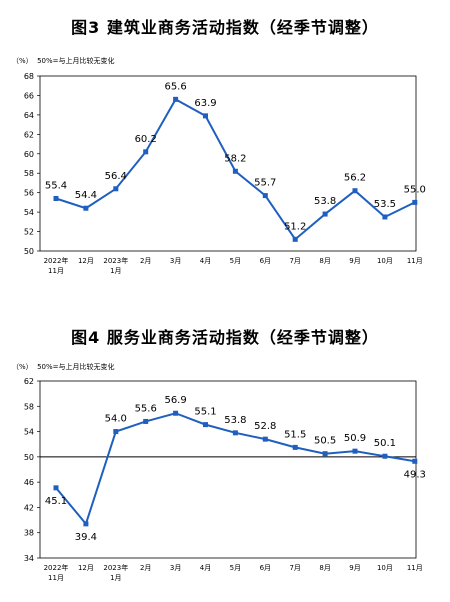  What do you see at coordinates (29, 482) in the screenshot?
I see `y-tick-label: 46` at bounding box center [29, 482].